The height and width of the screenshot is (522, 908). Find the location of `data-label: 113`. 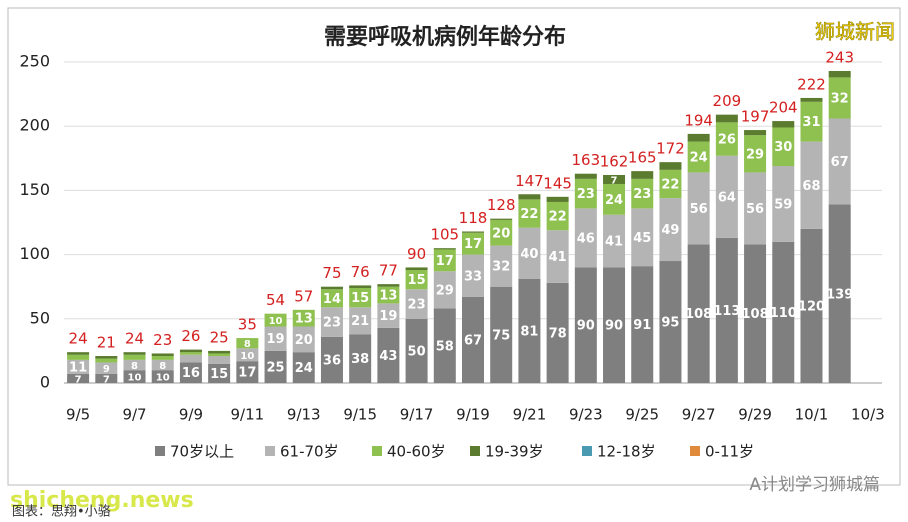

data-label: 113 is located at coordinates (726, 311).